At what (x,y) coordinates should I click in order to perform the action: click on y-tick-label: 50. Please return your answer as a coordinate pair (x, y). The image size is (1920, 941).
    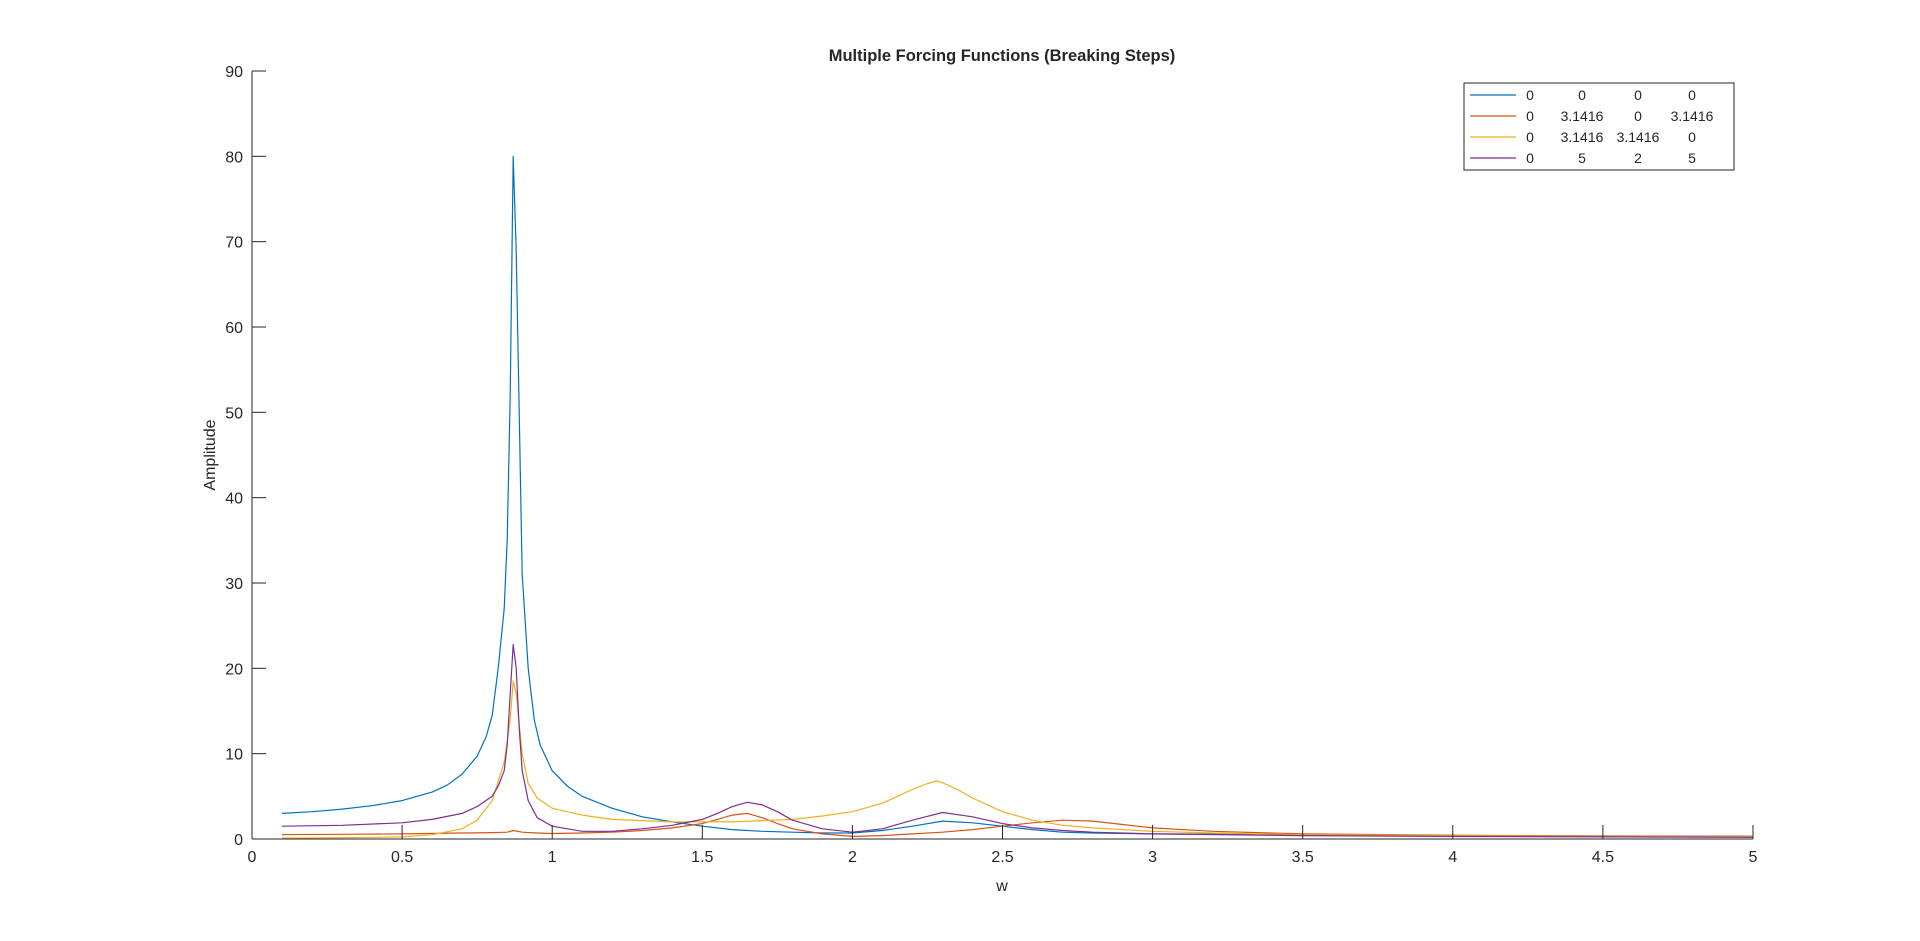
    Looking at the image, I should click on (234, 413).